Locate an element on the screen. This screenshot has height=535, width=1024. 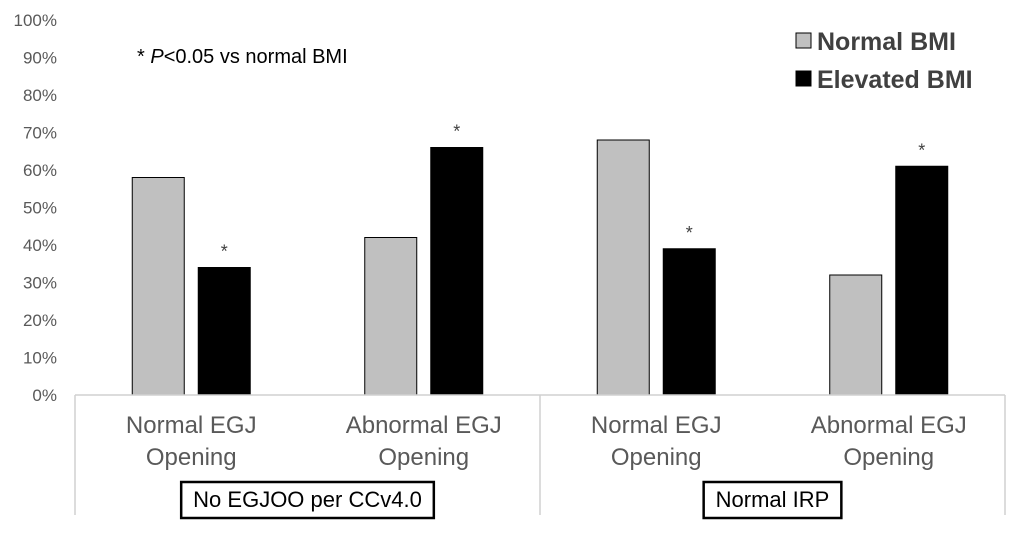
group-labels: No EGJOO per CCv4.0 Normal IRP is located at coordinates (511, 500).